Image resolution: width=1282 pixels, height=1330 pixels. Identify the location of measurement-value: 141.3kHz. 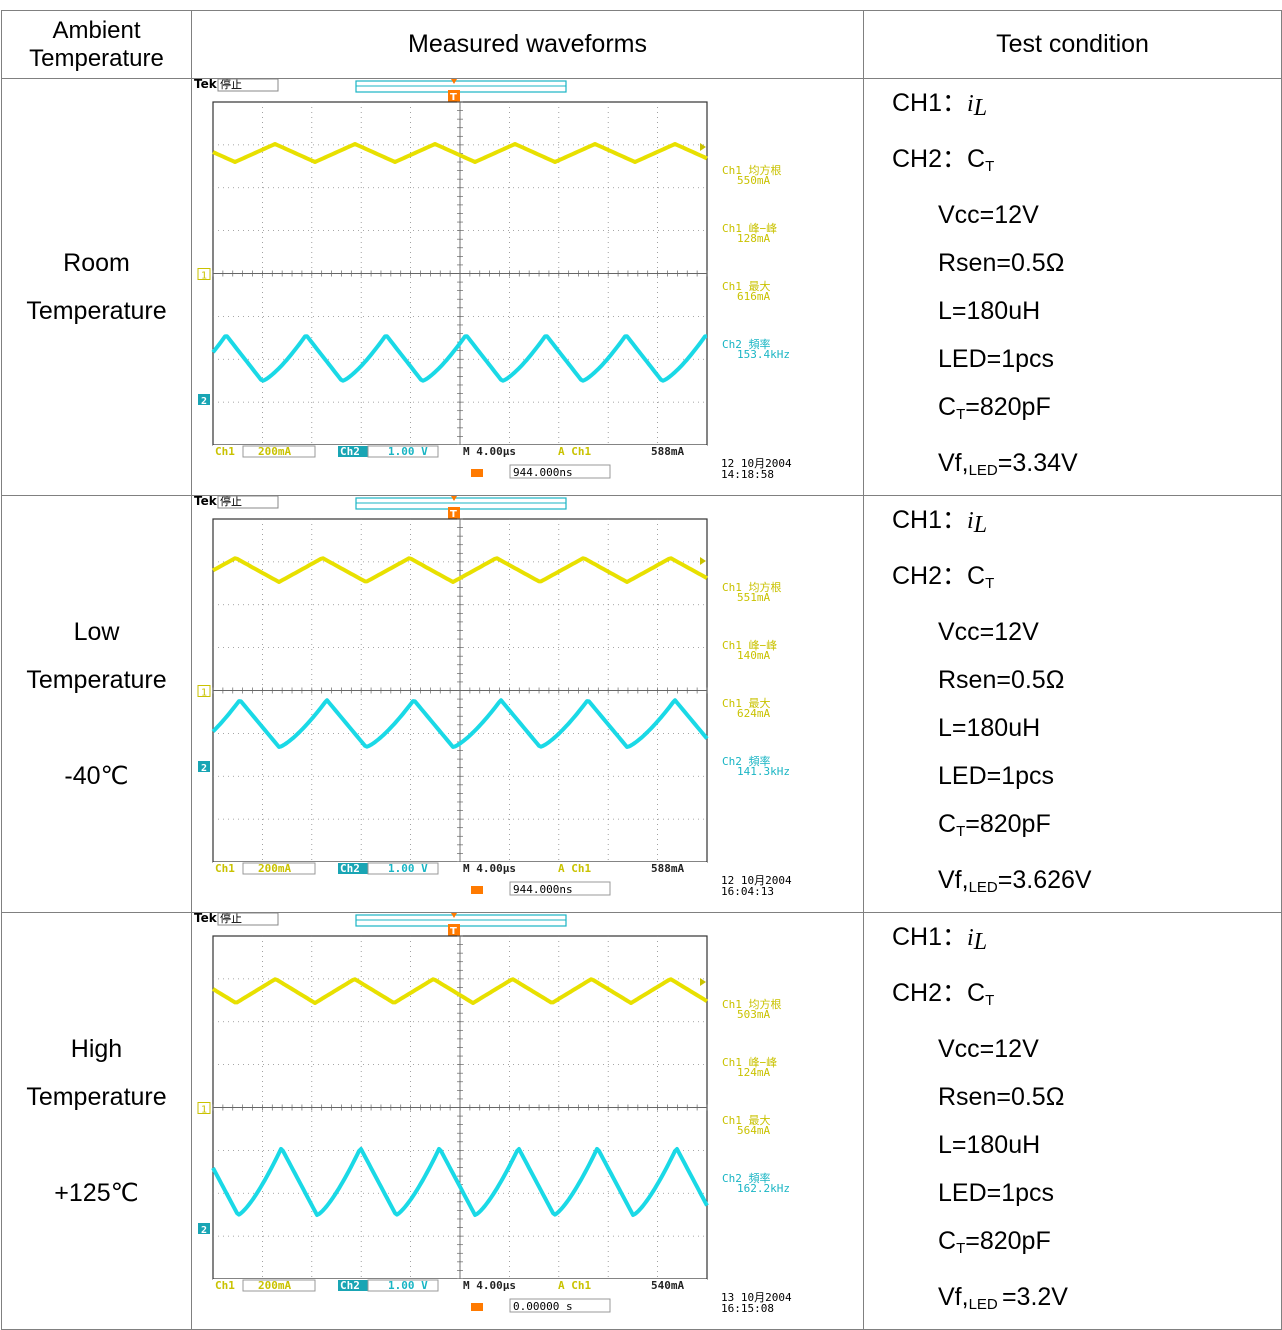
(763, 771).